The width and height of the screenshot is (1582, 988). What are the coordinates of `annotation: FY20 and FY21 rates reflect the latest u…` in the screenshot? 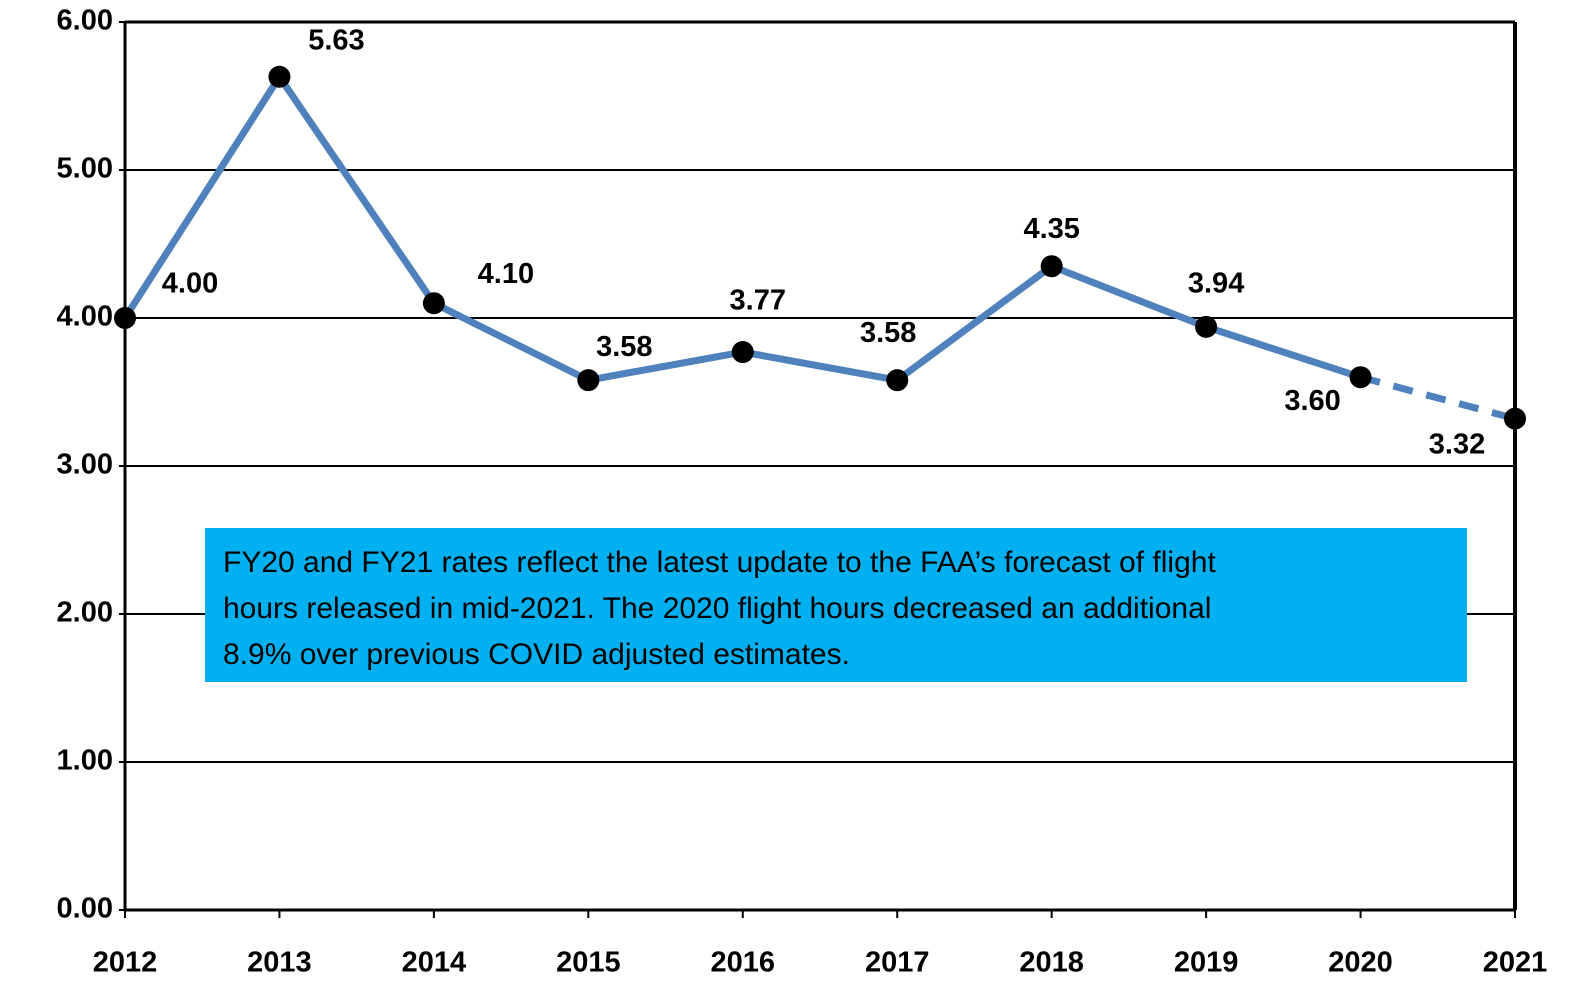 It's located at (836, 605).